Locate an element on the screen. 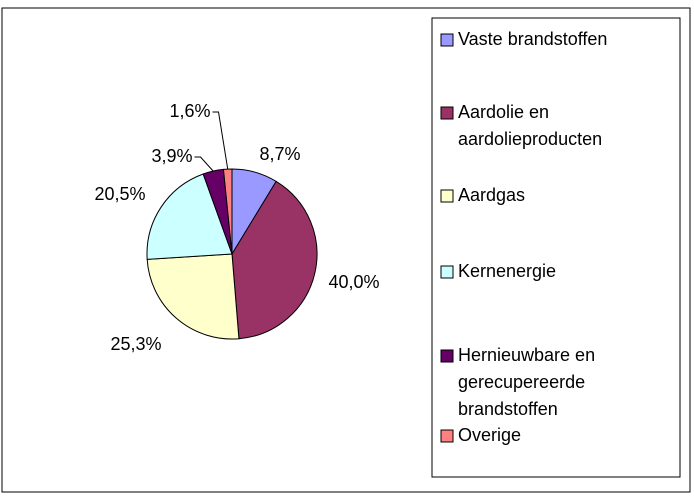 Image resolution: width=694 pixels, height=500 pixels. legend-line: gerecupereerde is located at coordinates (521, 382).